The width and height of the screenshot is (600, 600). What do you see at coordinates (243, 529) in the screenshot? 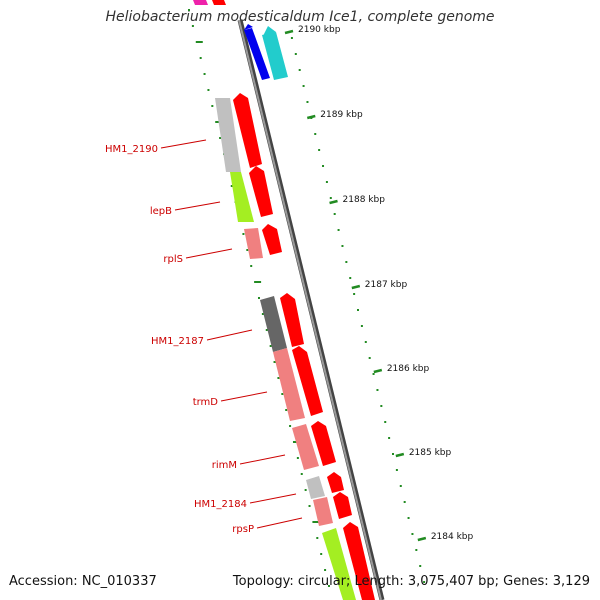
I see `gene-label: rpsP` at bounding box center [243, 529].